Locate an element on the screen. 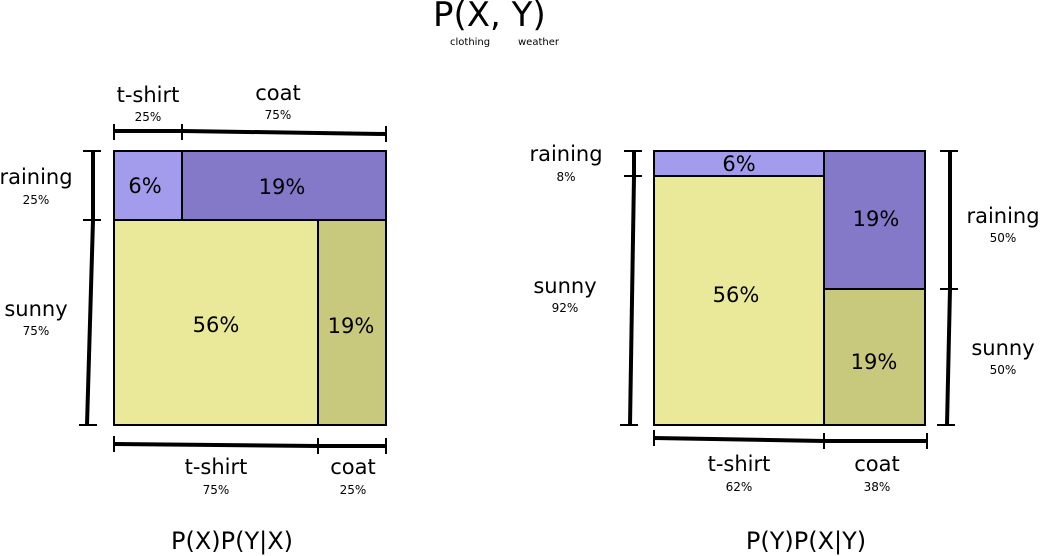 Image resolution: width=1041 pixels, height=556 pixels. left-side-raining-pct: 25% is located at coordinates (36, 200).